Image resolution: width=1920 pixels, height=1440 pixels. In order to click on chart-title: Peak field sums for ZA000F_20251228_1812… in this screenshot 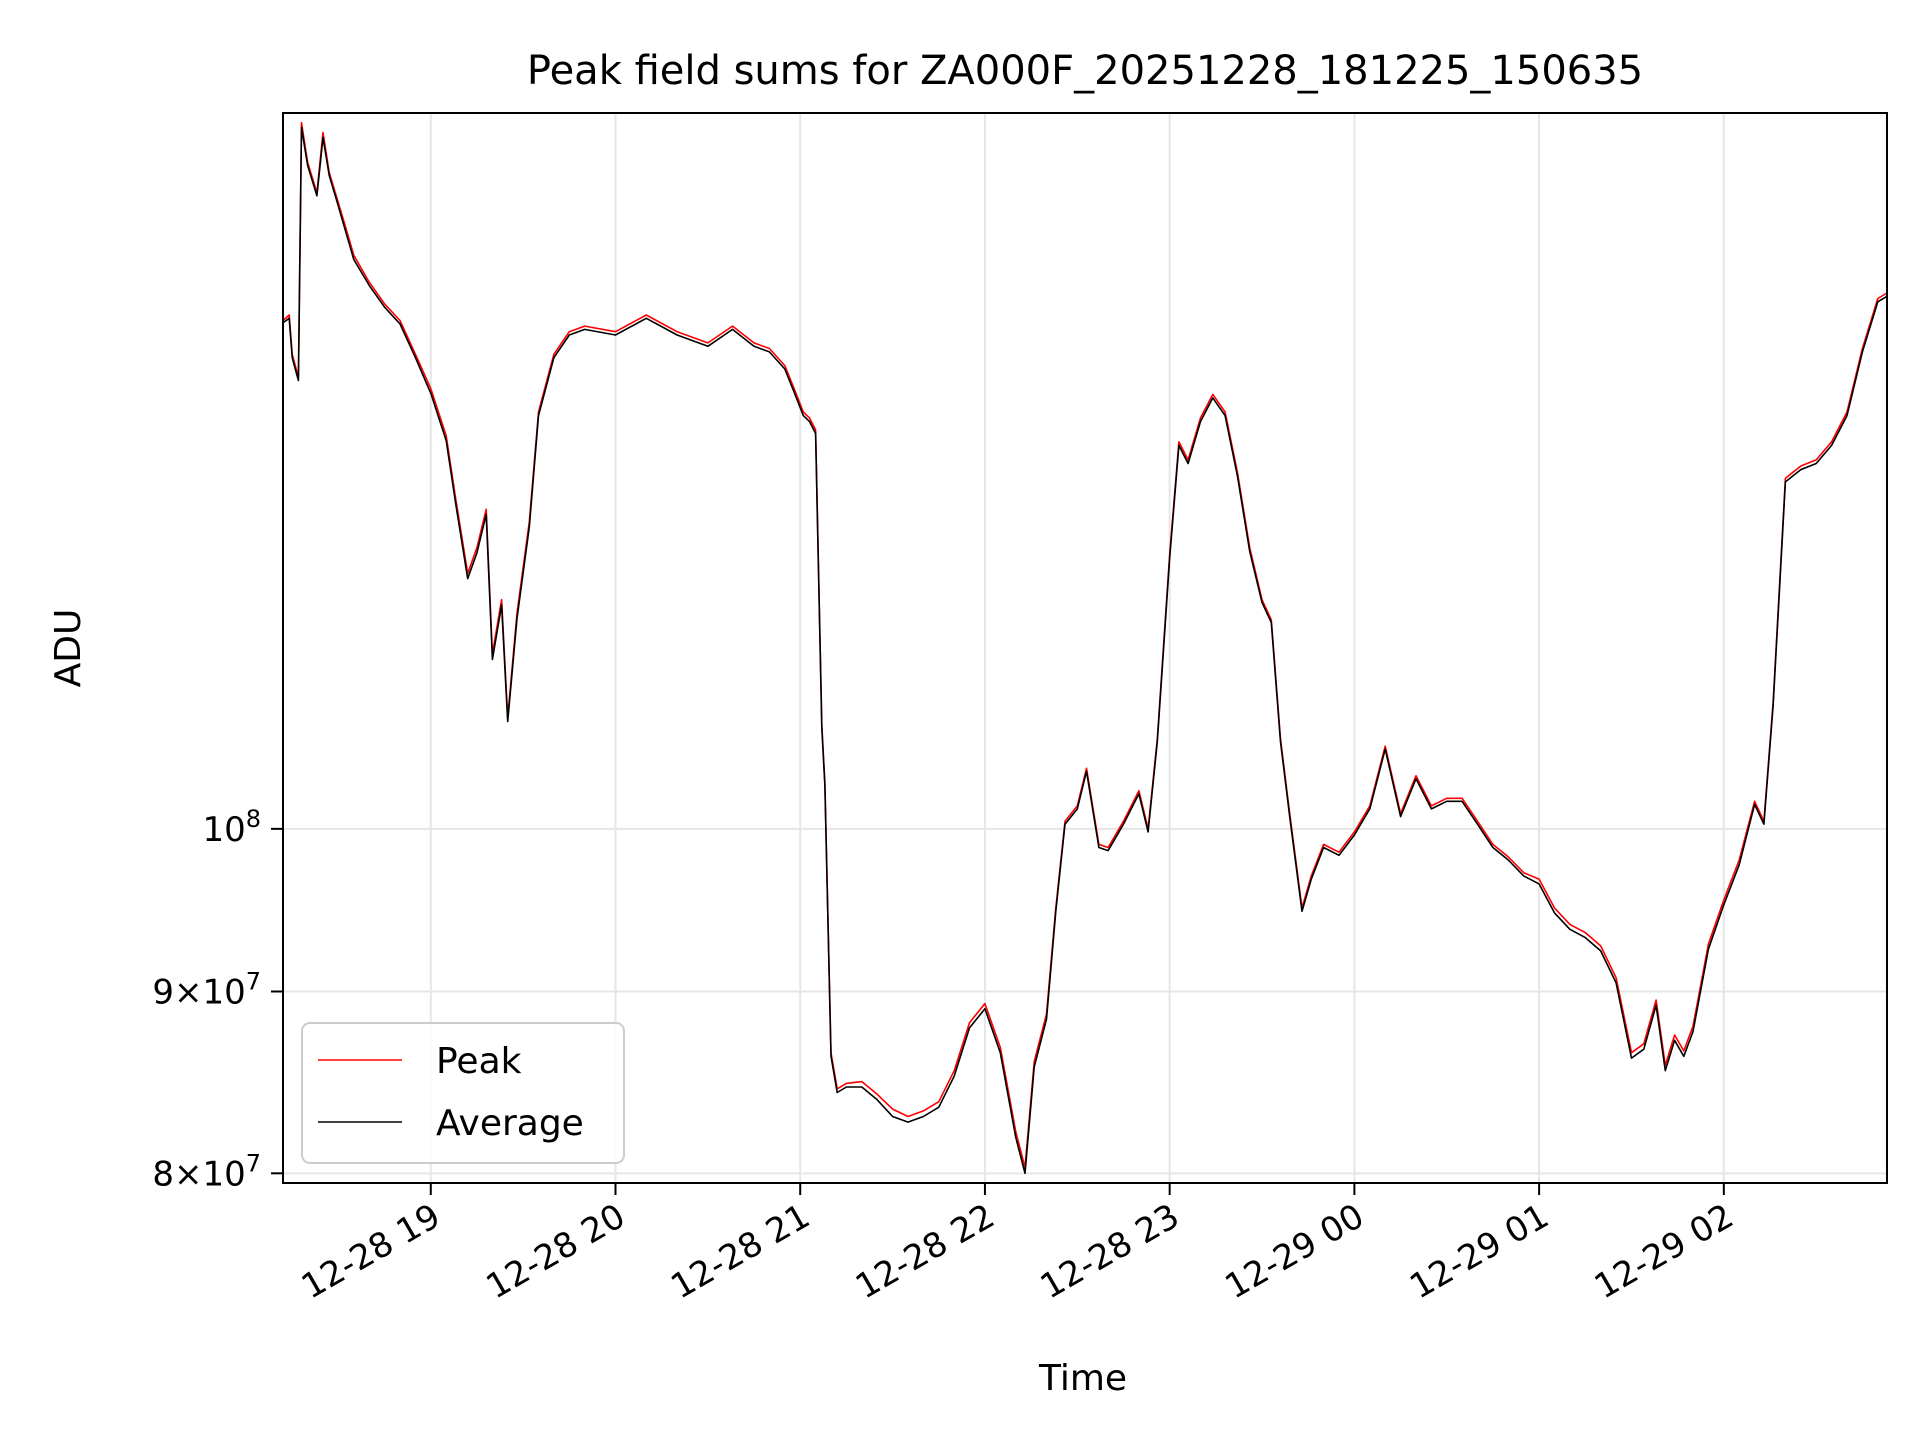, I will do `click(1085, 71)`.